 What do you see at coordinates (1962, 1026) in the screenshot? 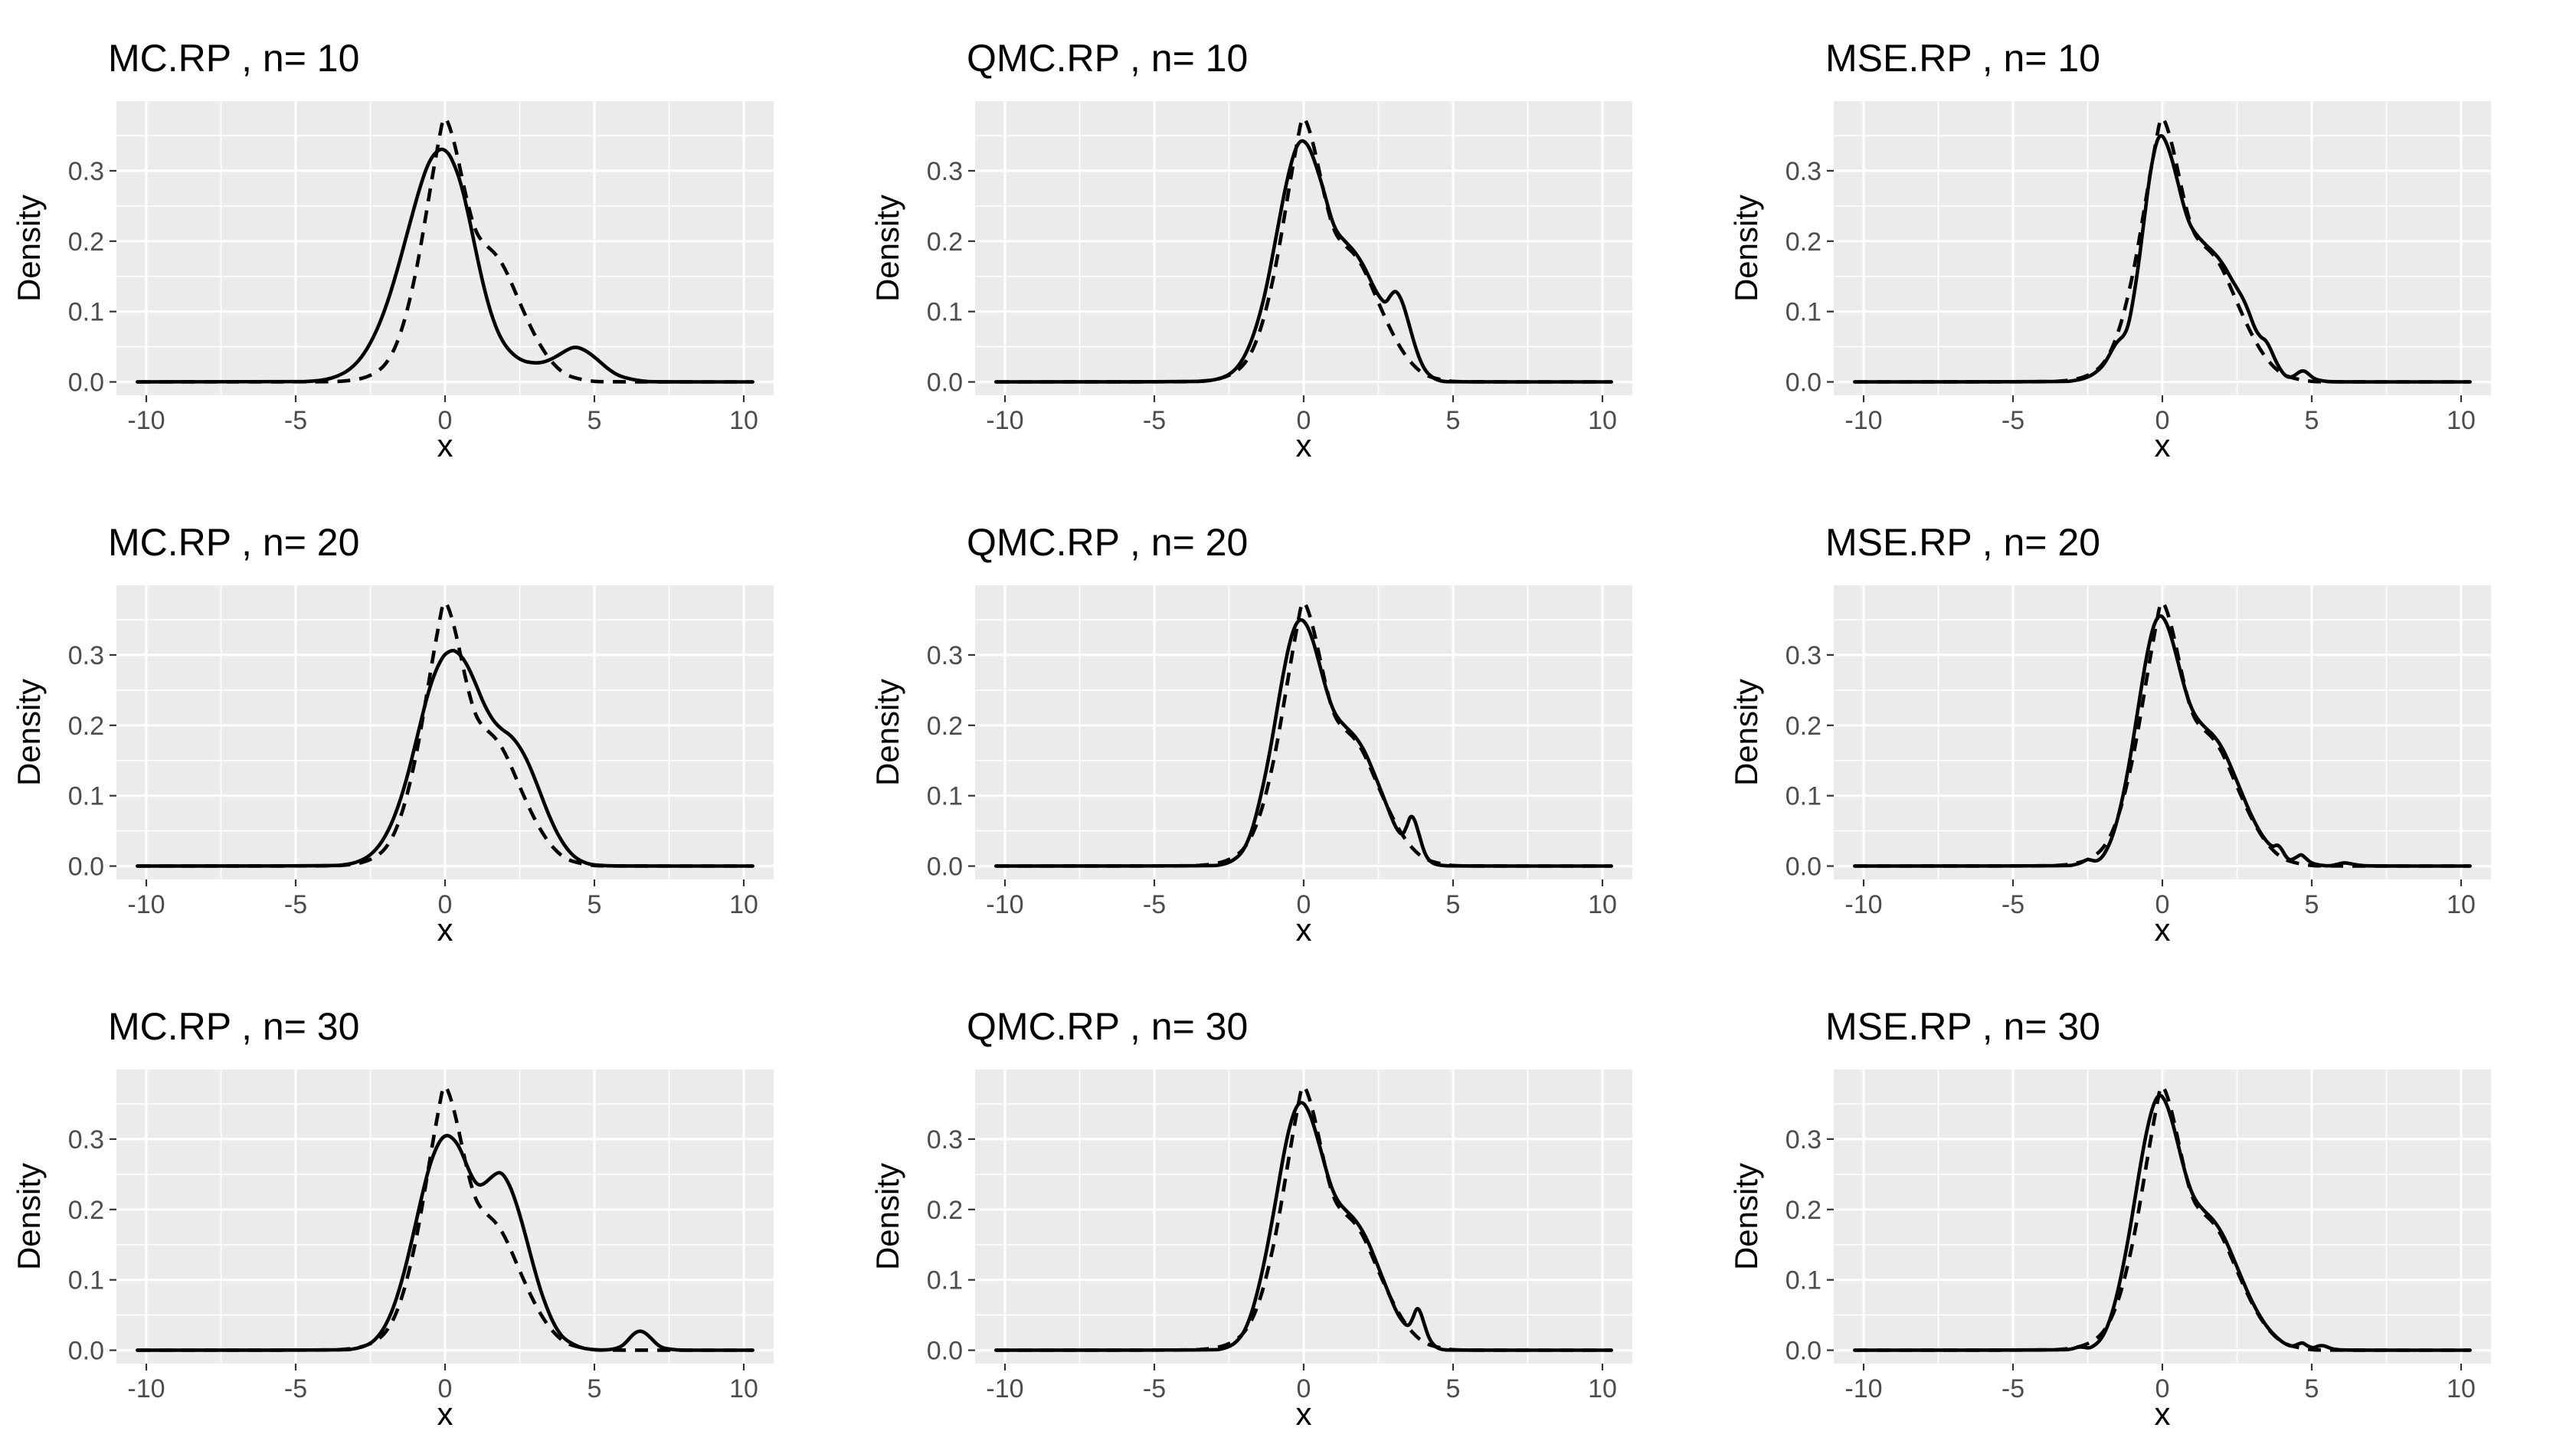
I see `panel-title: MSE.RP , n= 30` at bounding box center [1962, 1026].